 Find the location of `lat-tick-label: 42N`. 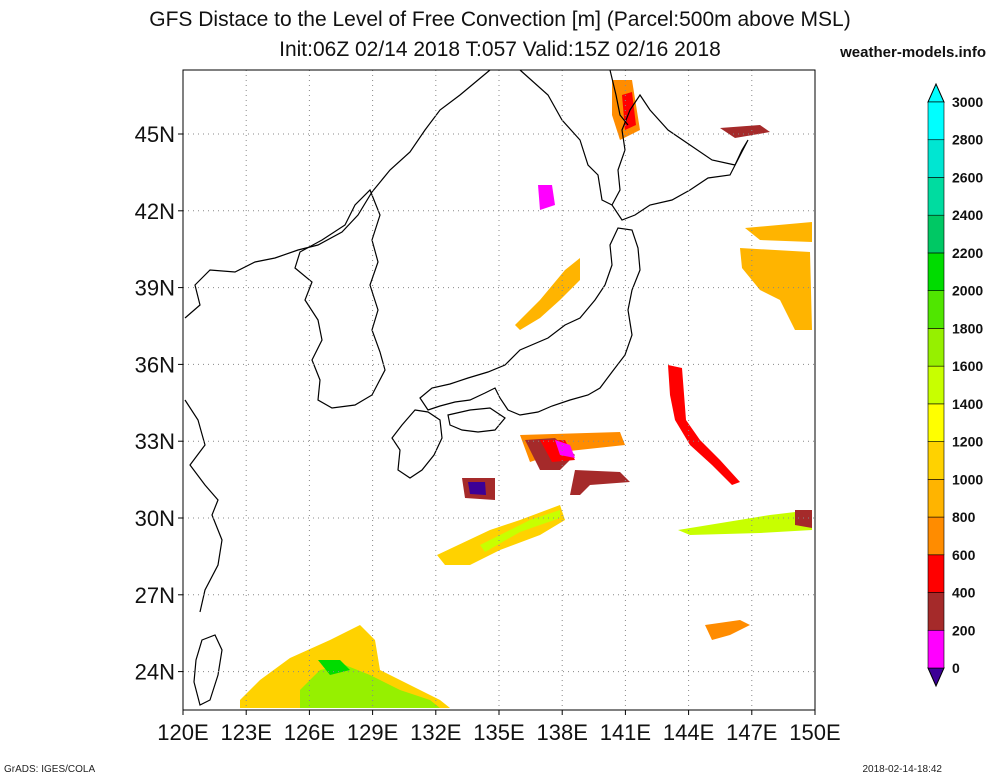

lat-tick-label: 42N is located at coordinates (155, 211).